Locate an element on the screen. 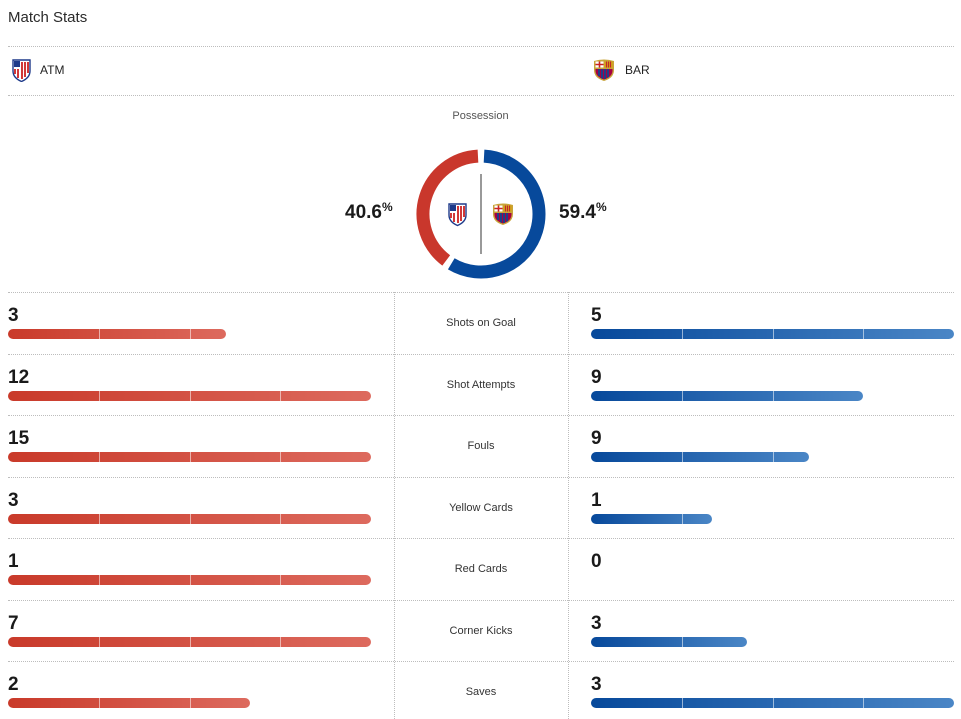 The height and width of the screenshot is (719, 961). possession-arc-away is located at coordinates (496, 214).